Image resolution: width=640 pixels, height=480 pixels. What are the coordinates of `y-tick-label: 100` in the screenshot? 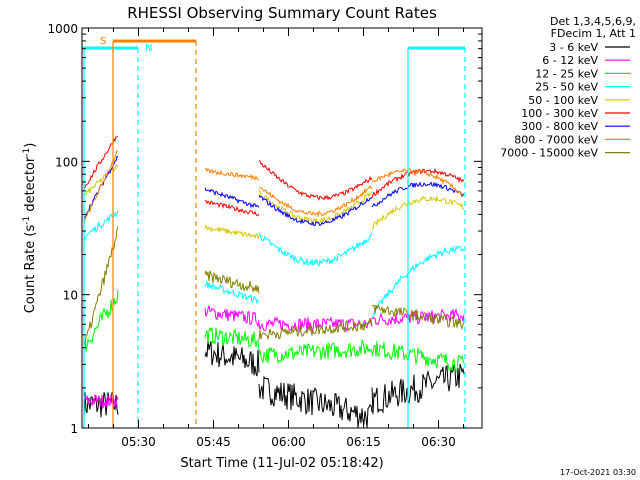 It's located at (66, 162).